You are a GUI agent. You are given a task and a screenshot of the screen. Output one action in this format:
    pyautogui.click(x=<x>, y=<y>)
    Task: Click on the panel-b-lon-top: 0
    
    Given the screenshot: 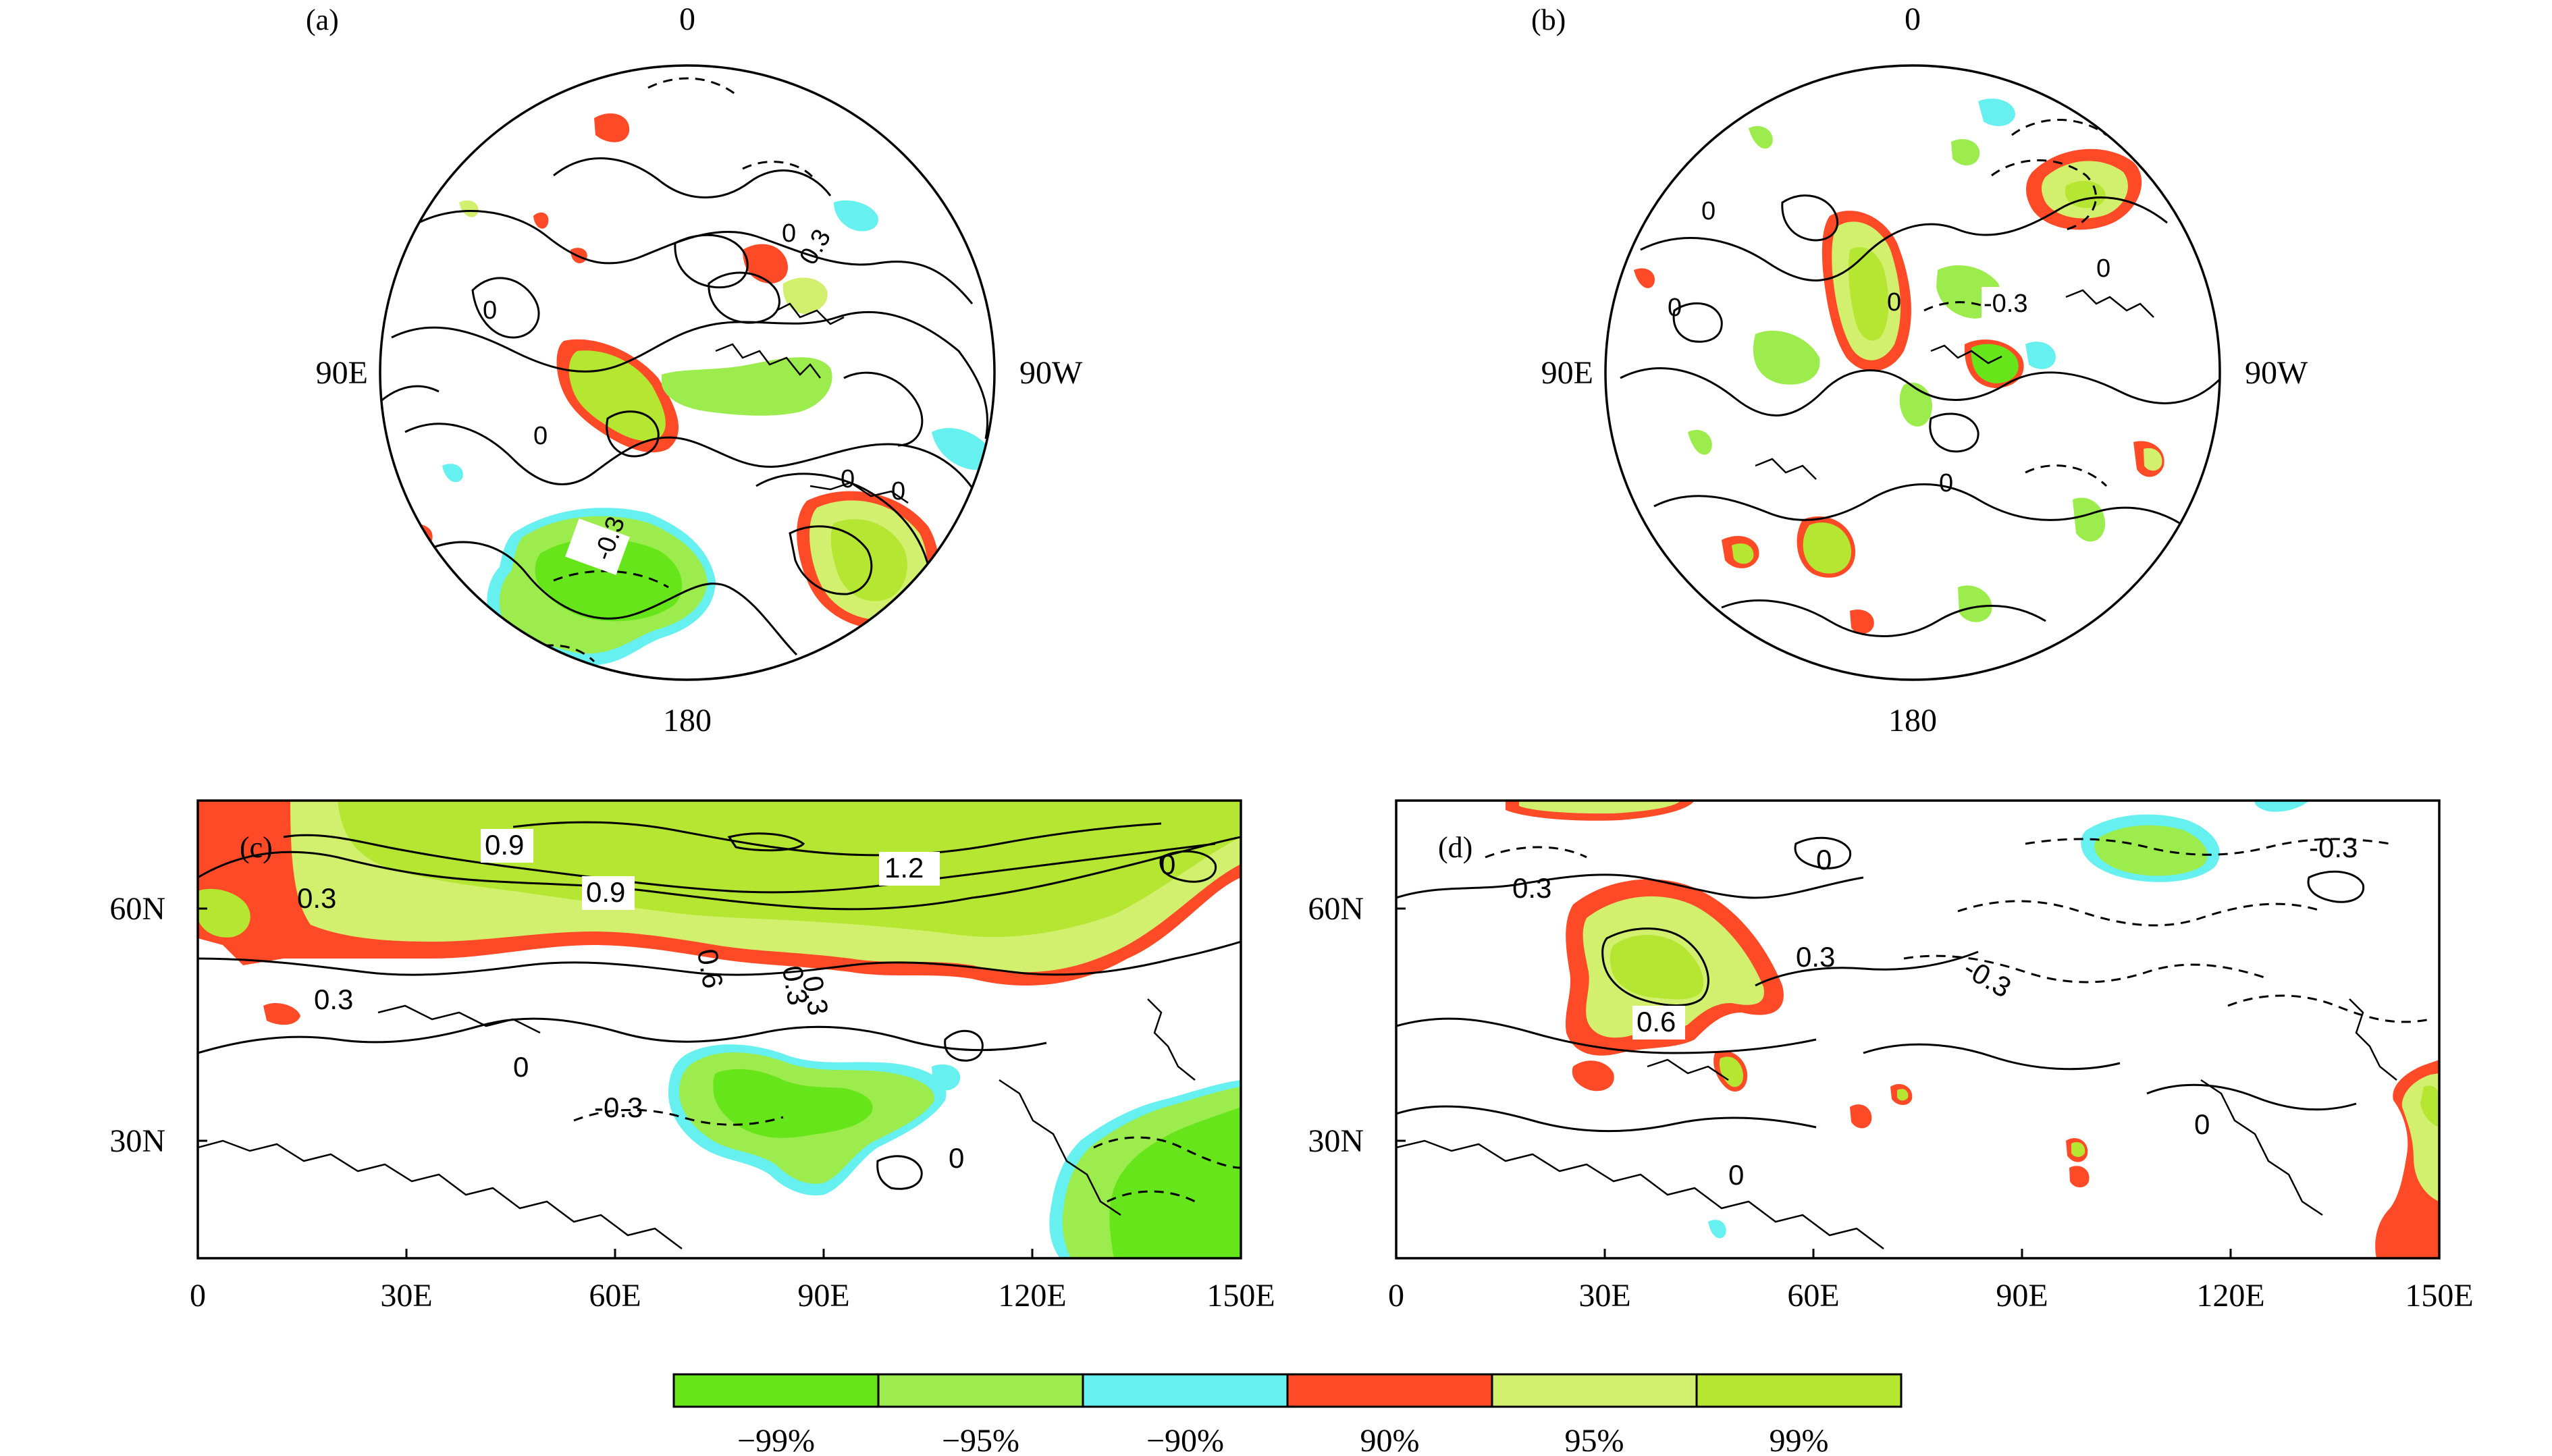 What is the action you would take?
    pyautogui.click(x=1913, y=19)
    